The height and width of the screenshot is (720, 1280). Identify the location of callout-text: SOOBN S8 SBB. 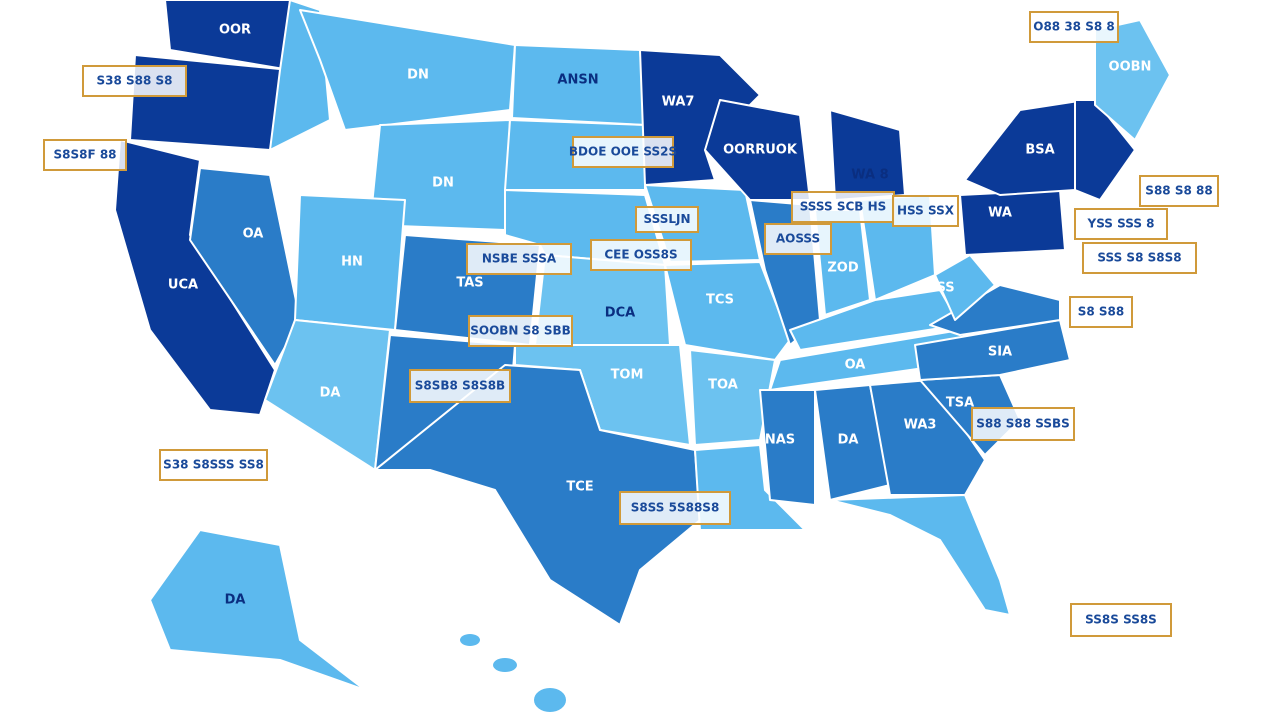
(520, 331).